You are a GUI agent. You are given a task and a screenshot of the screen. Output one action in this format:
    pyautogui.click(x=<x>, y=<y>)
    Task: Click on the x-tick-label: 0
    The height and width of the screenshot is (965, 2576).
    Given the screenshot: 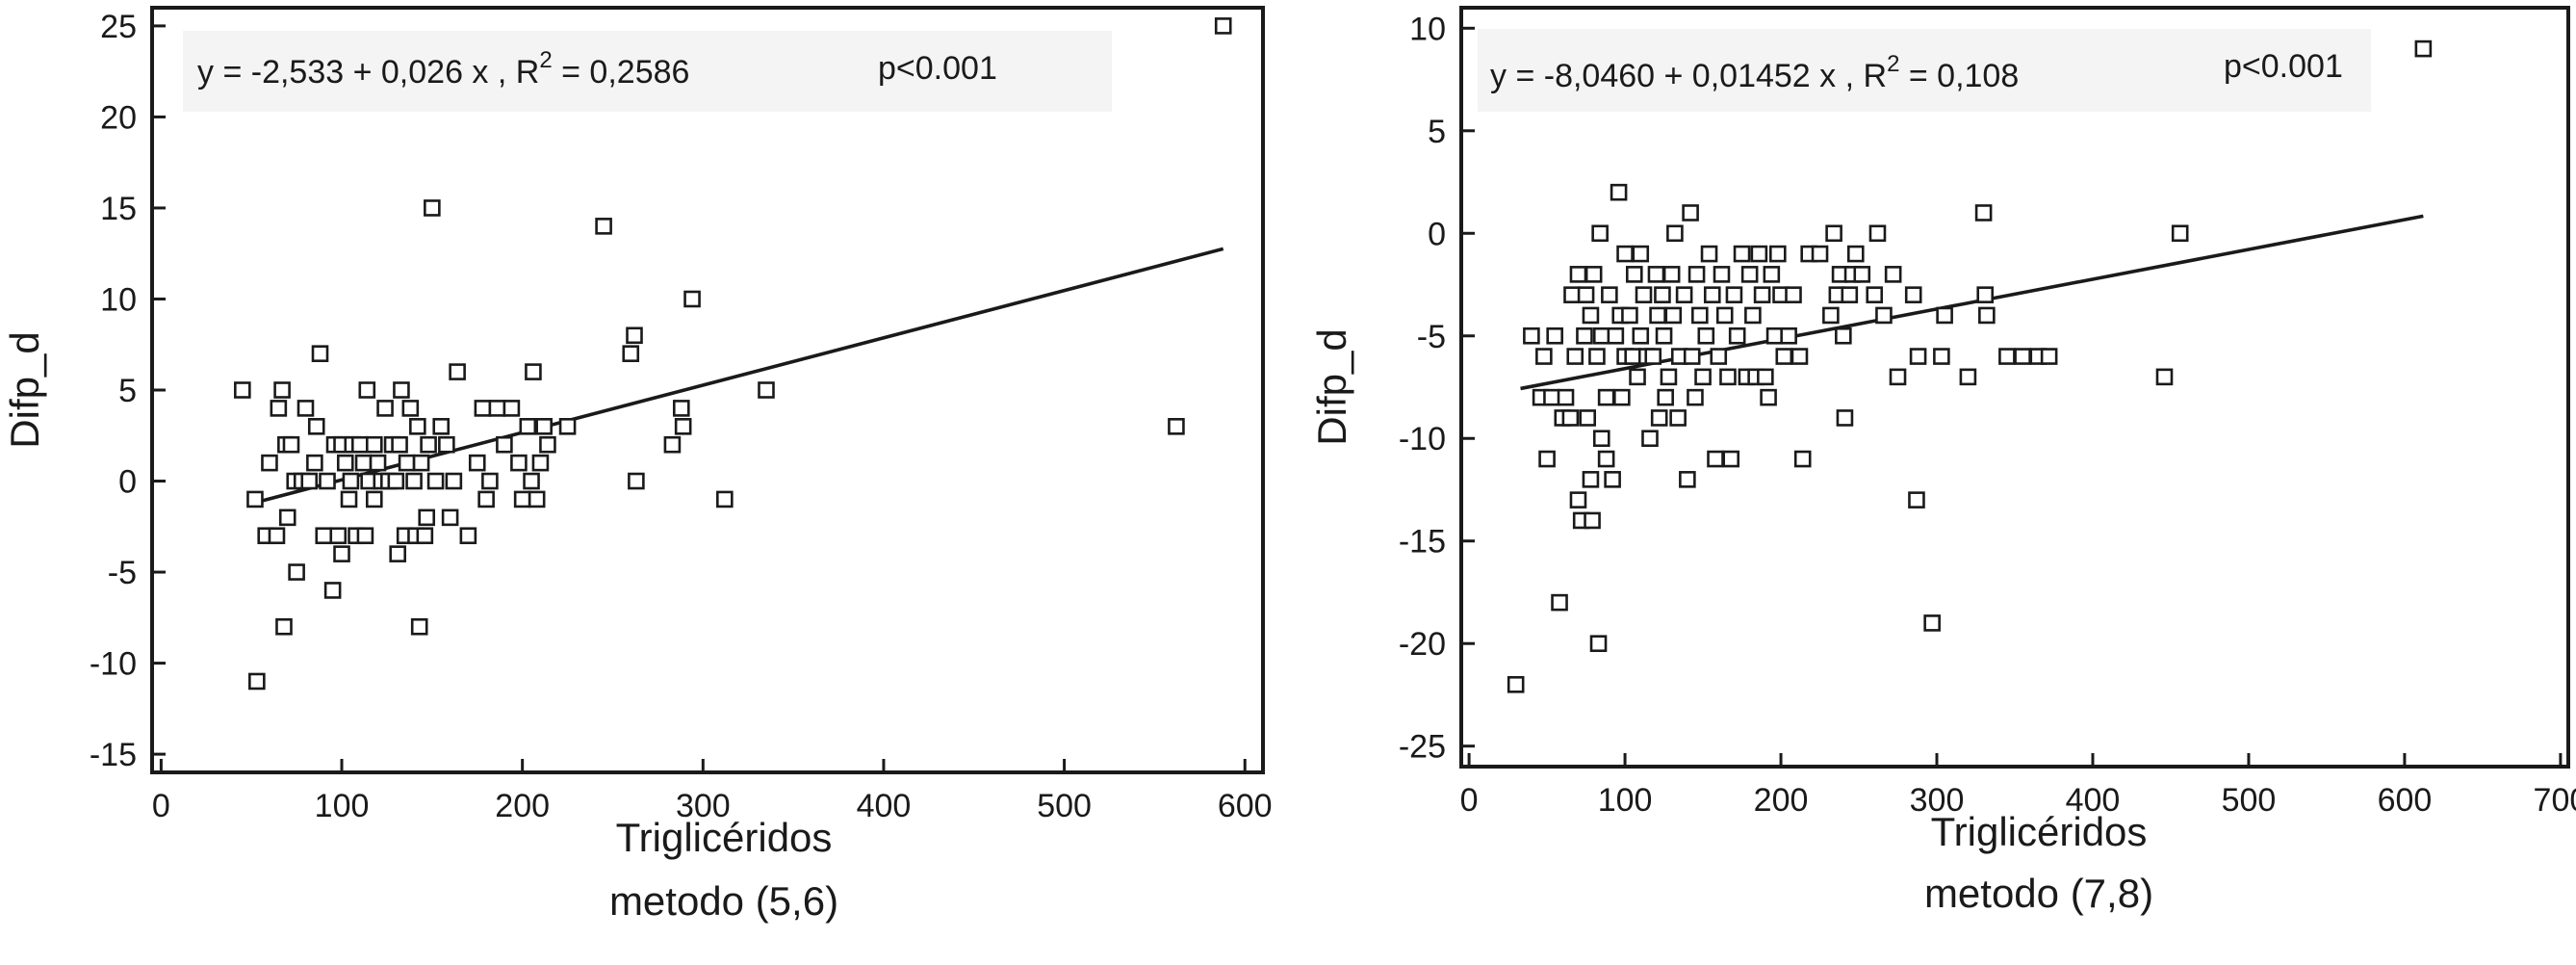 What is the action you would take?
    pyautogui.click(x=161, y=806)
    